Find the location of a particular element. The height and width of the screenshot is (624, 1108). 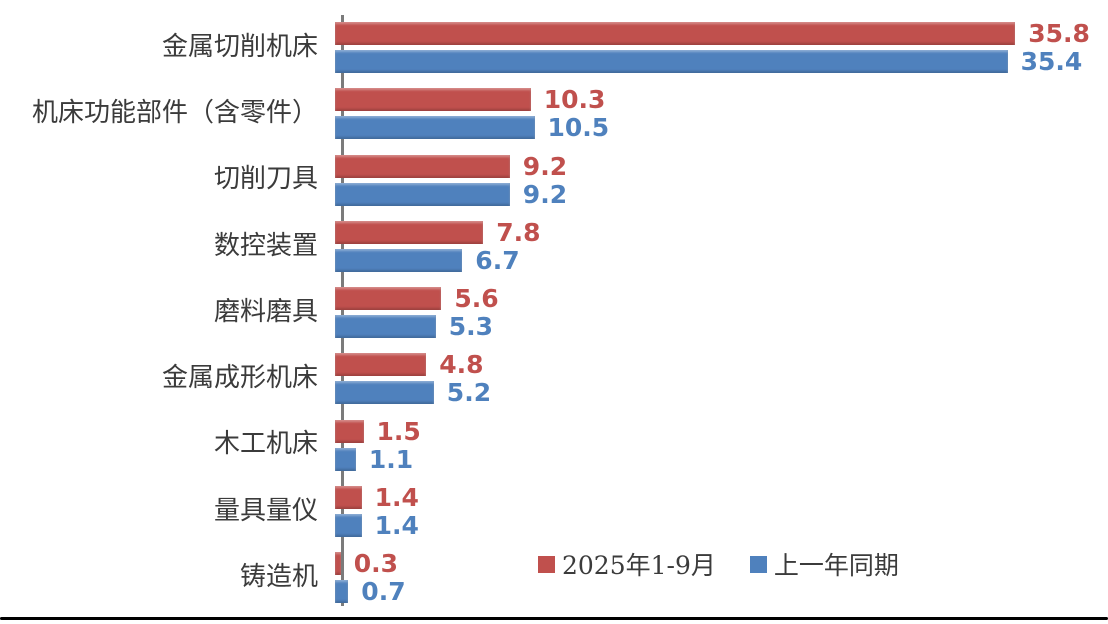

category-group: 量具量仪 1.4 1.4 is located at coordinates (554, 511).